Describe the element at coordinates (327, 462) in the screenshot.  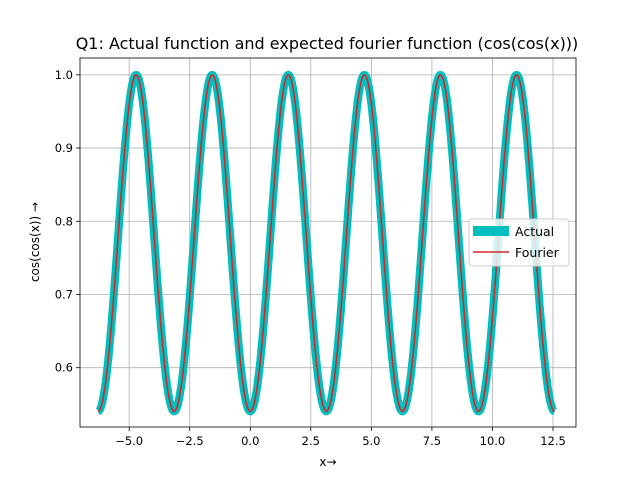
I see `x-axis-label: x→` at that location.